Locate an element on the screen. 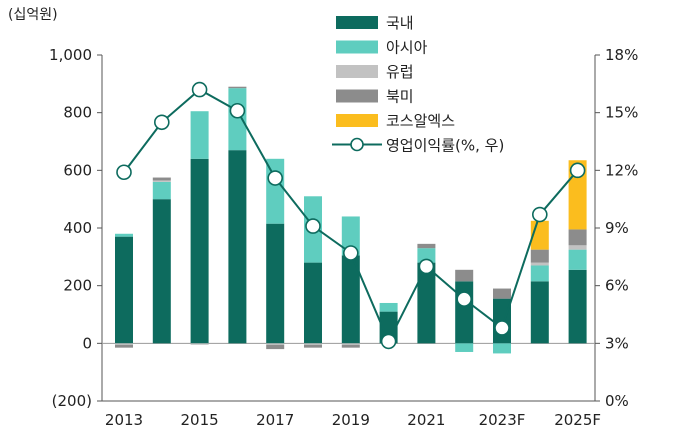 Image resolution: width=680 pixels, height=441 pixels. y-right-tick-label: 9% is located at coordinates (617, 228).